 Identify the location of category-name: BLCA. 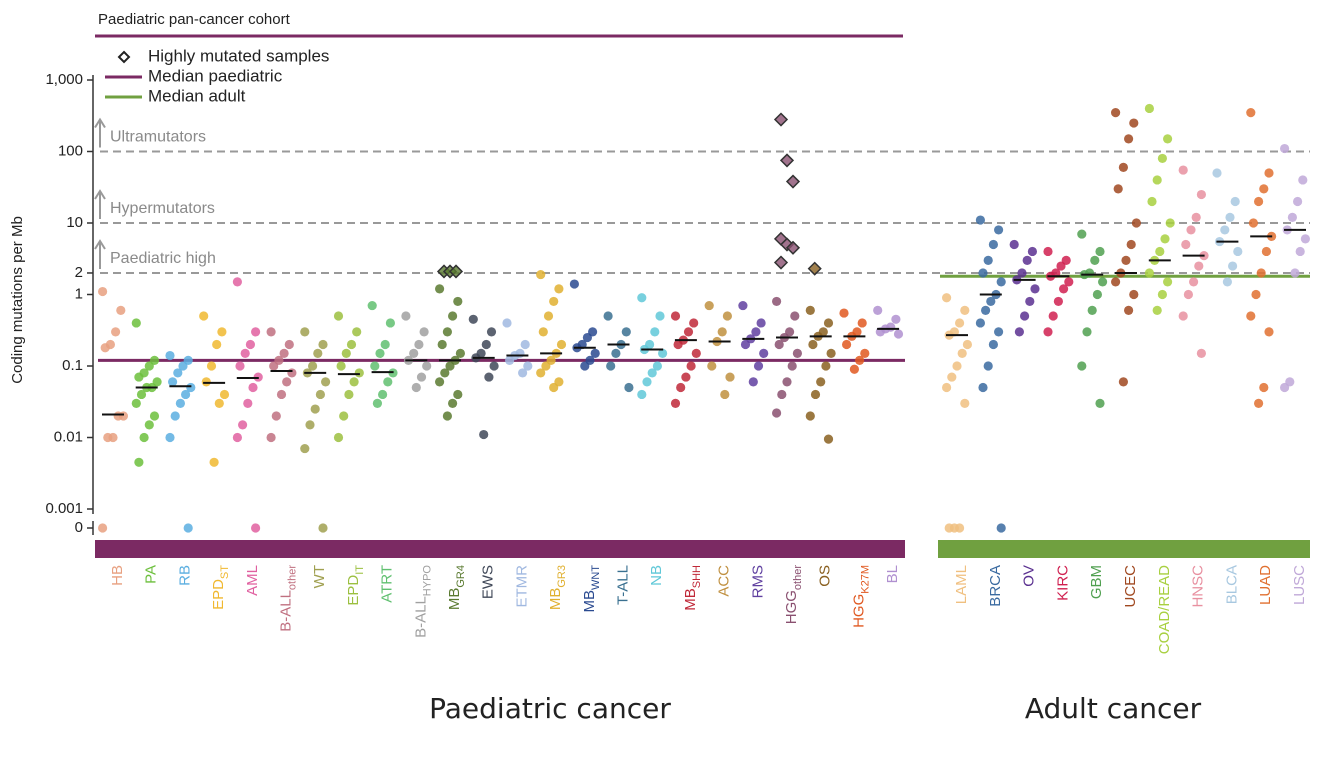
(1231, 584).